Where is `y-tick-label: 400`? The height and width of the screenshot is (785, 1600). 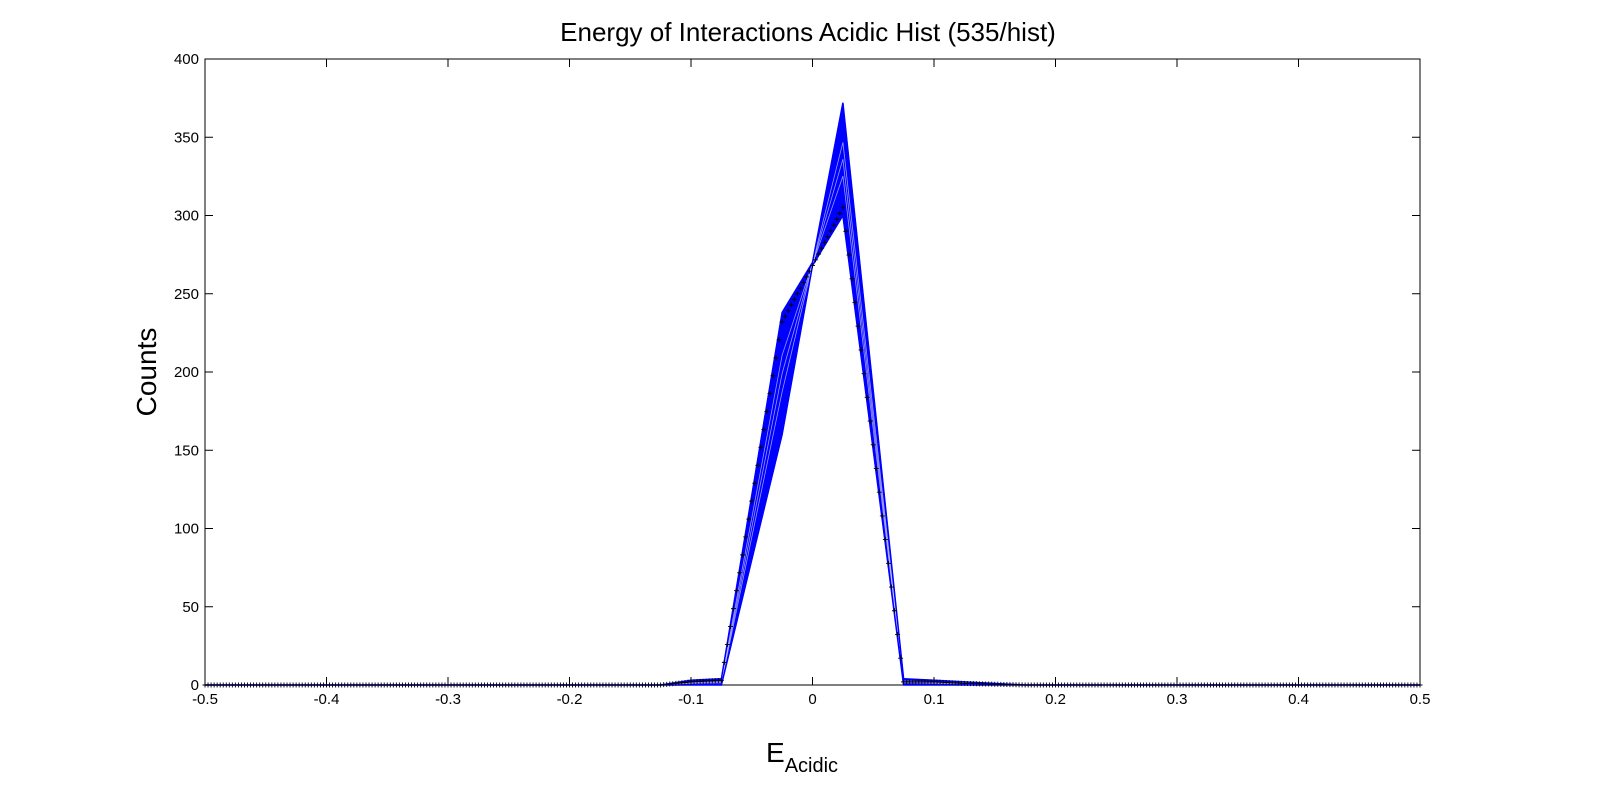
y-tick-label: 400 is located at coordinates (186, 59).